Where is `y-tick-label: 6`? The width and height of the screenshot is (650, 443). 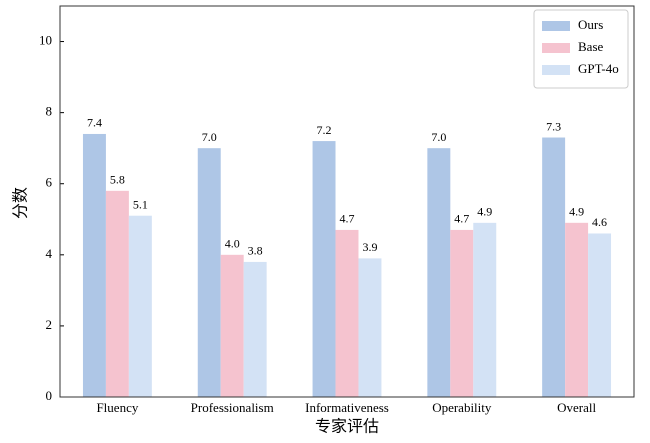
y-tick-label: 6 is located at coordinates (49, 182).